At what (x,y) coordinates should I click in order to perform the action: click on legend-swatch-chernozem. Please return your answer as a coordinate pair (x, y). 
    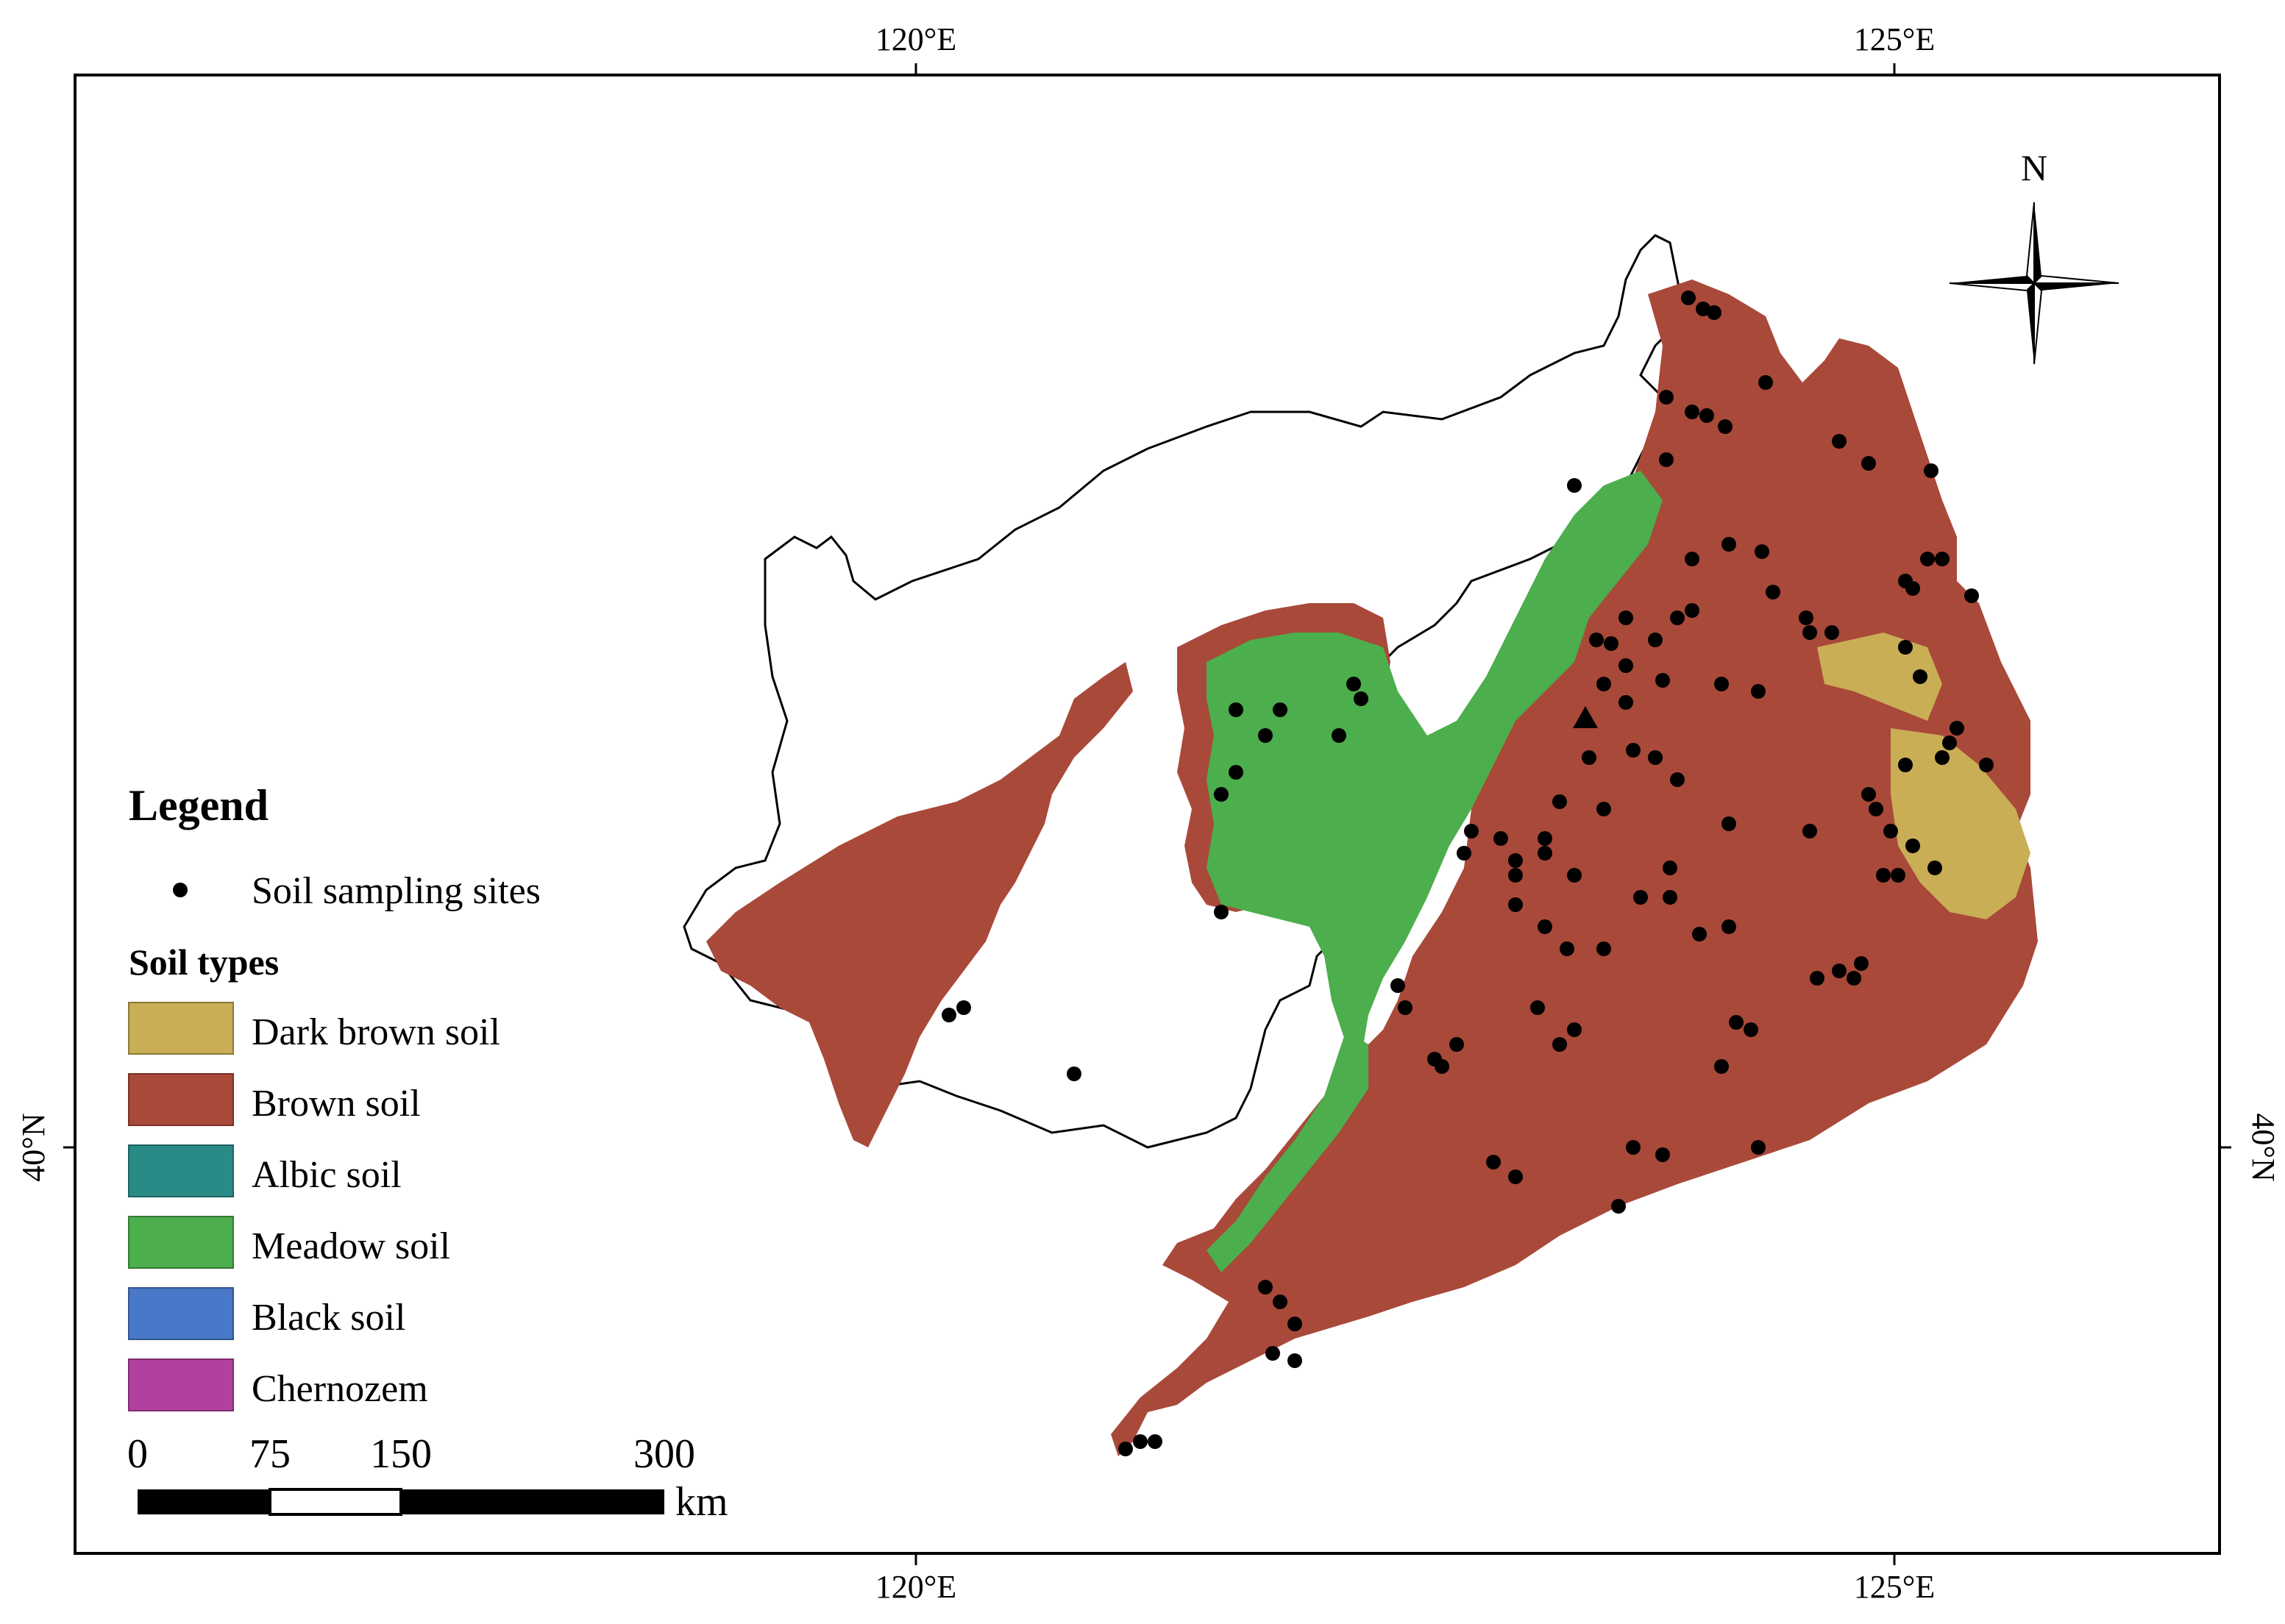
    Looking at the image, I should click on (181, 1384).